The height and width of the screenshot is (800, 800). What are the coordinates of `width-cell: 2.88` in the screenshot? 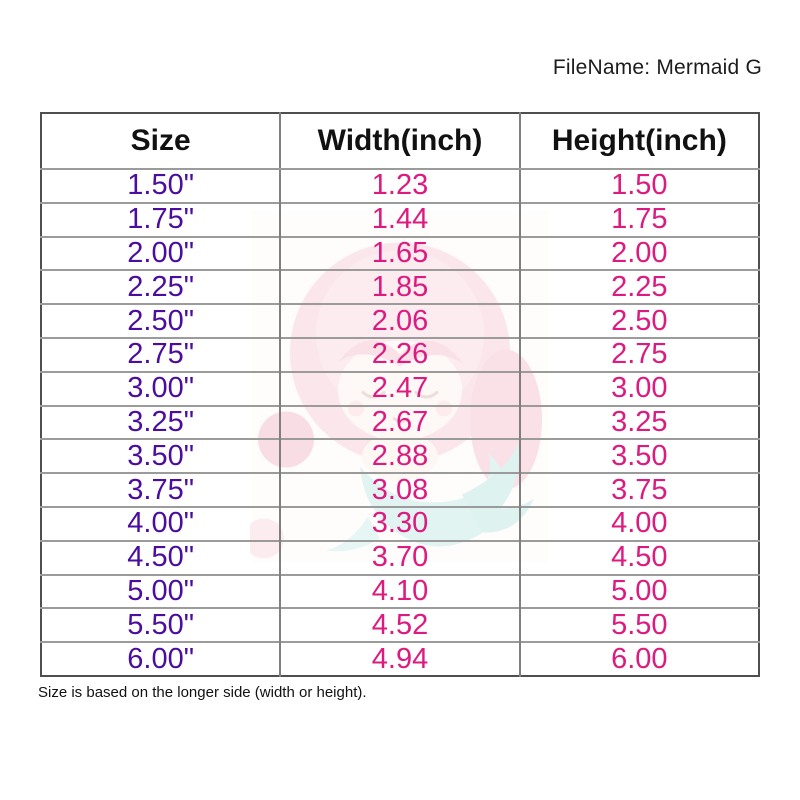 It's located at (399, 456).